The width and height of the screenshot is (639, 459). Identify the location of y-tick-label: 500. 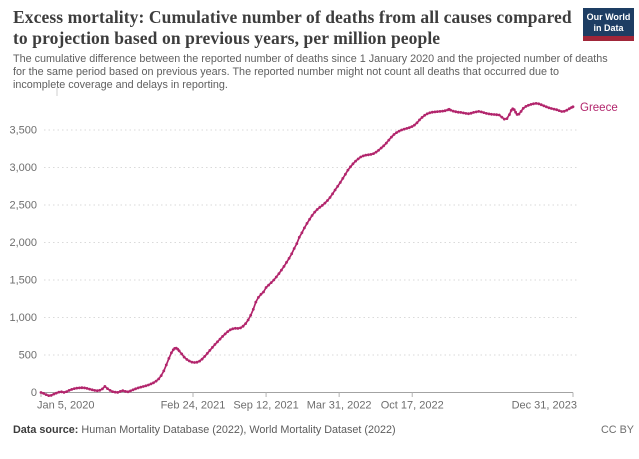
(28, 356).